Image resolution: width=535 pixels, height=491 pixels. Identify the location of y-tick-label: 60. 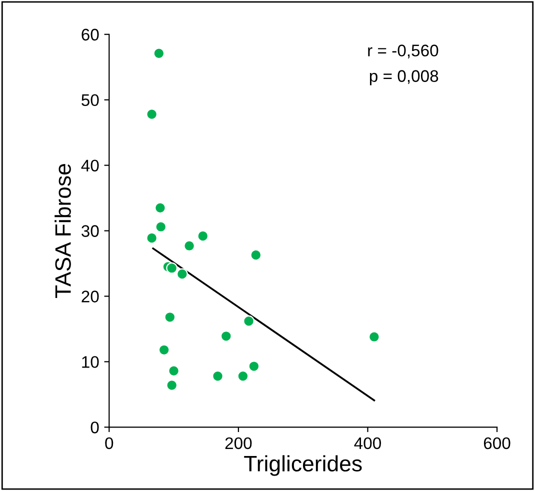
(90, 34).